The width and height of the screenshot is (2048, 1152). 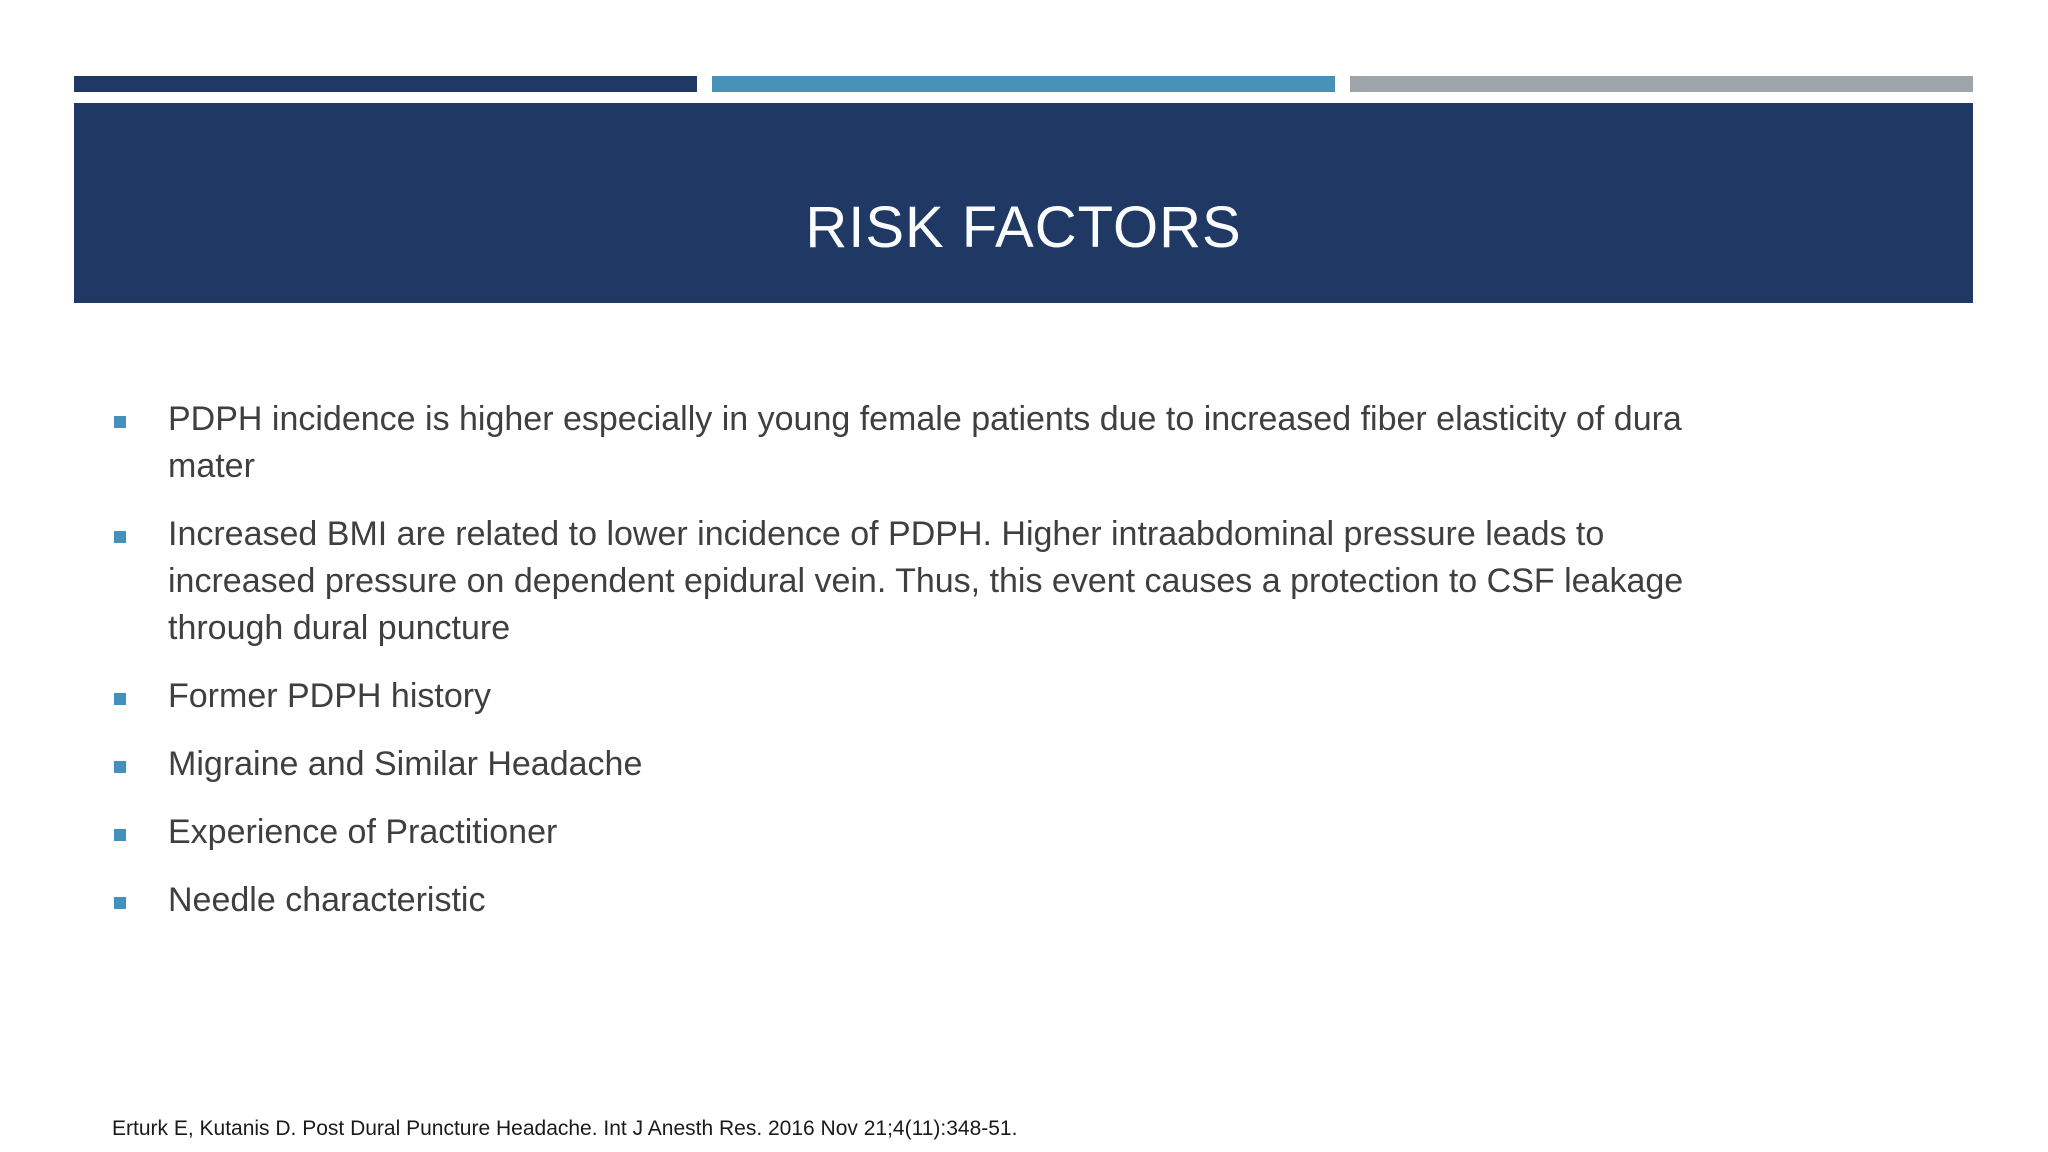 What do you see at coordinates (1023, 227) in the screenshot?
I see `slide-title: RISK FACTORS` at bounding box center [1023, 227].